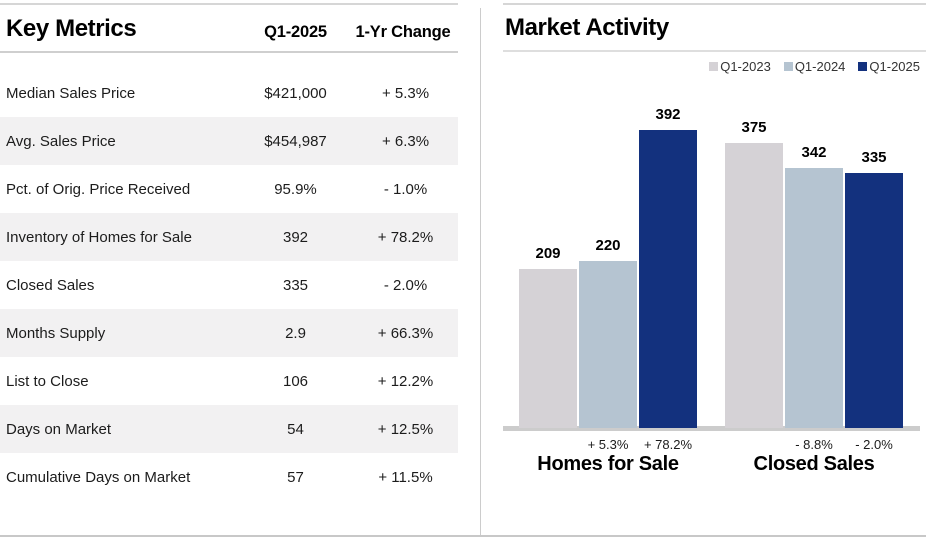 The image size is (926, 543). Describe the element at coordinates (668, 114) in the screenshot. I see `bar-value-label: 392` at that location.